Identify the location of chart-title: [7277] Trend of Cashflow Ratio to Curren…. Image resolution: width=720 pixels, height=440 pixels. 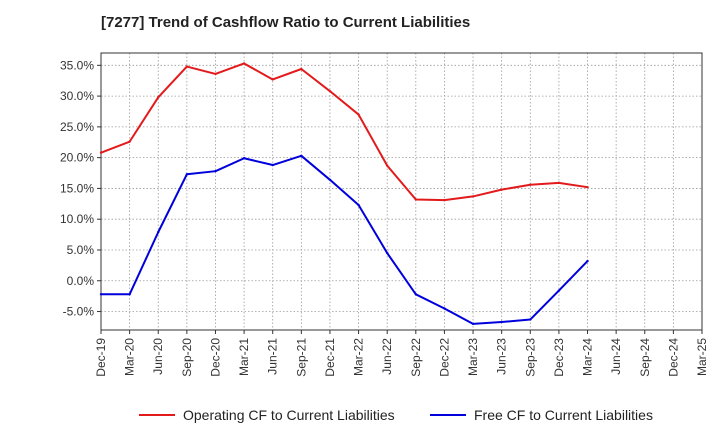
(286, 22).